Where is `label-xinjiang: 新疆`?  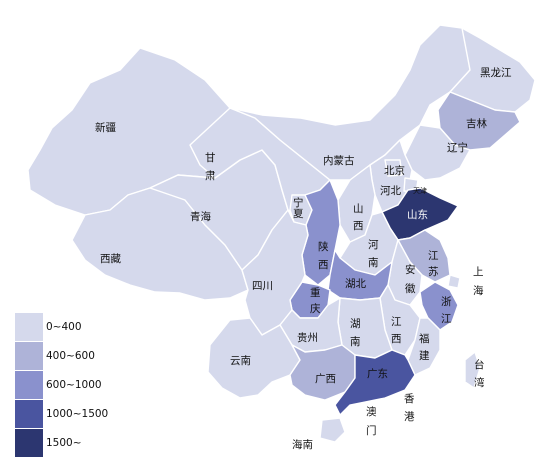 label-xinjiang: 新疆 is located at coordinates (105, 127).